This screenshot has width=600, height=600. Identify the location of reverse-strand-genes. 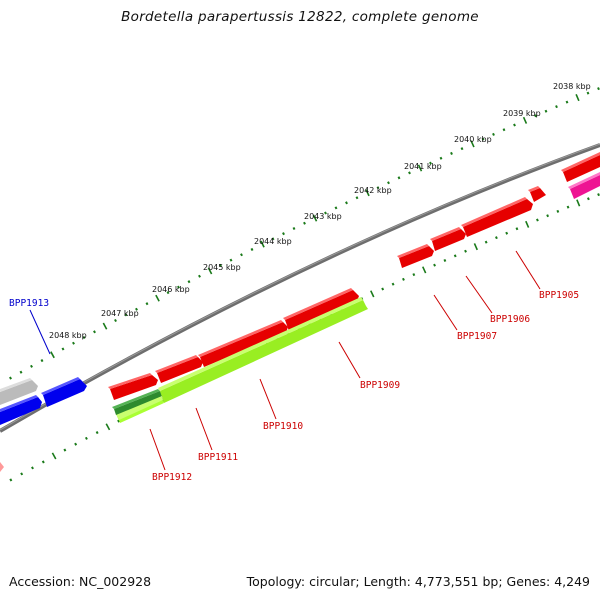
(240, 360).